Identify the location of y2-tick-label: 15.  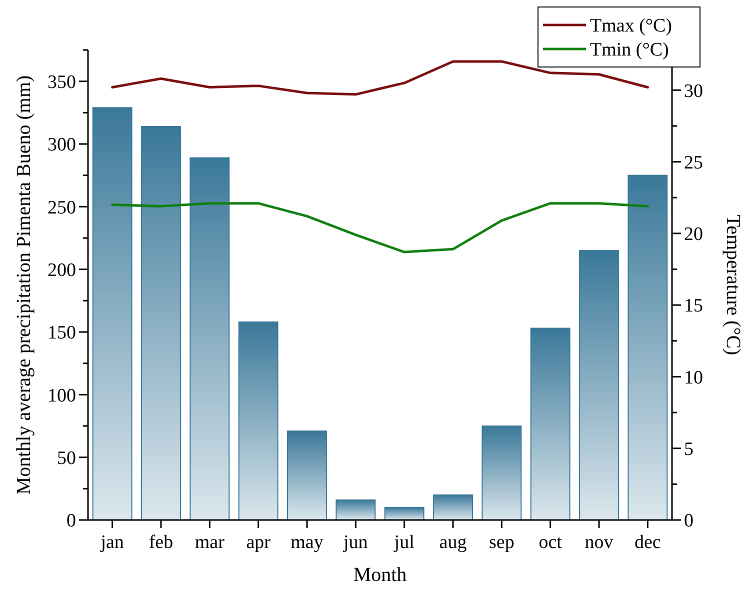
(693, 306).